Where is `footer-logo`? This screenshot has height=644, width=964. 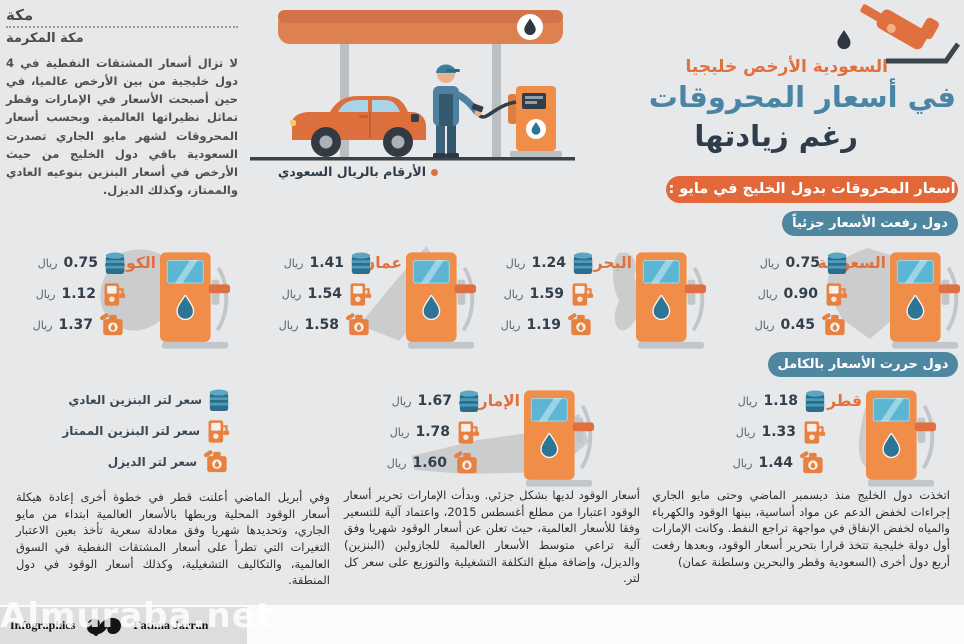
footer-logo is located at coordinates (104, 626).